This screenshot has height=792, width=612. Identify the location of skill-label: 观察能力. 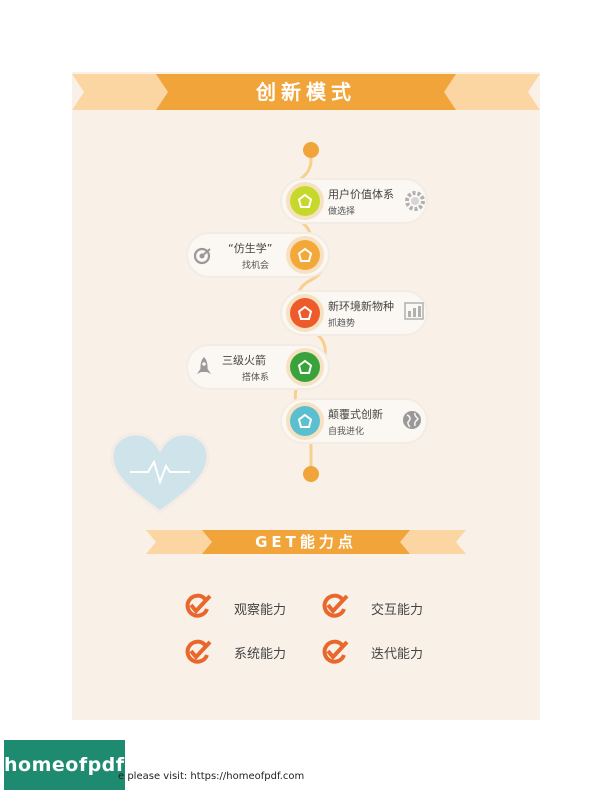
(260, 610).